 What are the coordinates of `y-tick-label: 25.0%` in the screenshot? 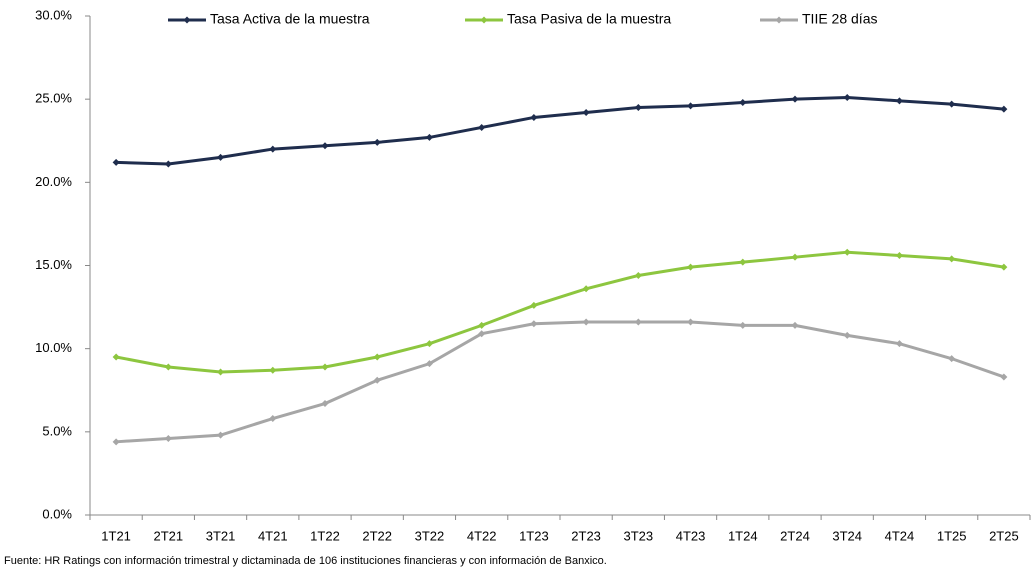 It's located at (53, 98).